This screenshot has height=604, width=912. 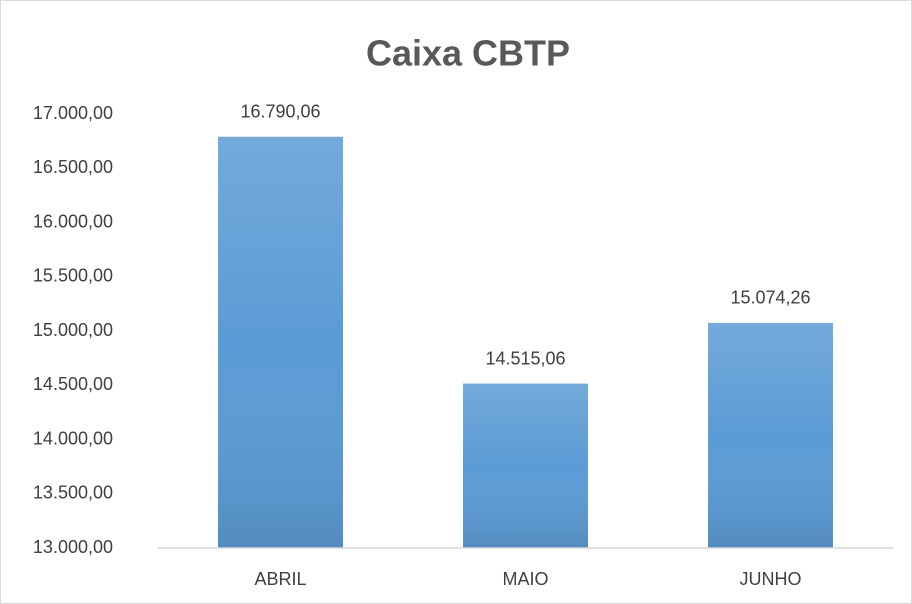 What do you see at coordinates (771, 579) in the screenshot?
I see `x-tick-label: JUNHO` at bounding box center [771, 579].